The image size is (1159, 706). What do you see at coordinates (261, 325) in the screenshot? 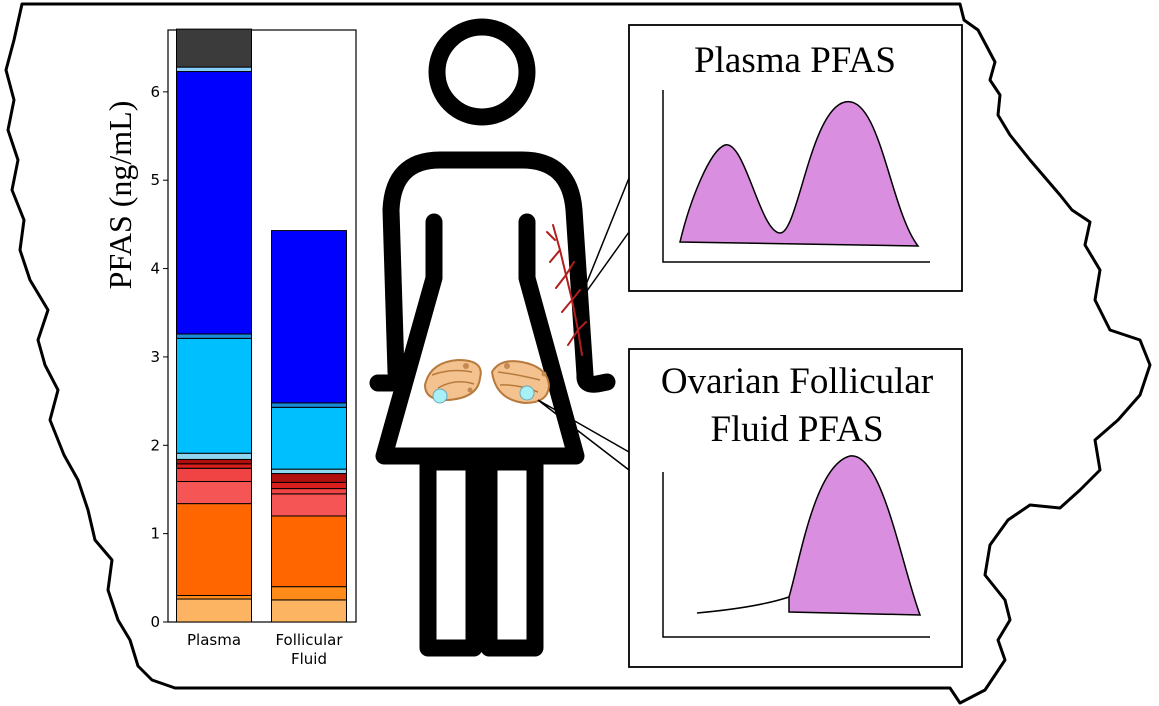
I see `bar-stacks` at bounding box center [261, 325].